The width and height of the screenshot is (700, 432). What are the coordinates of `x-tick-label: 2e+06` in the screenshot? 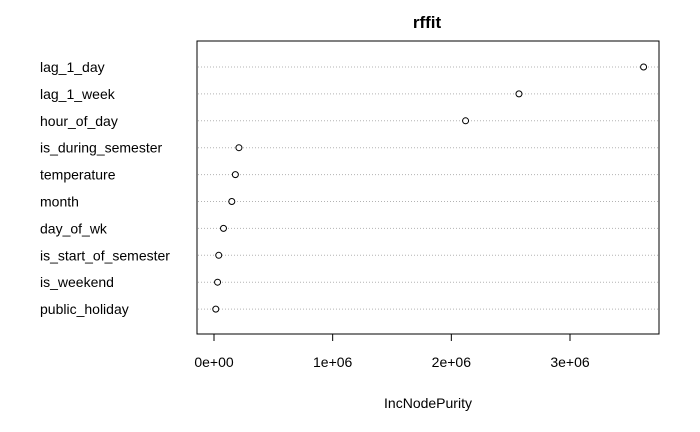 It's located at (452, 362).